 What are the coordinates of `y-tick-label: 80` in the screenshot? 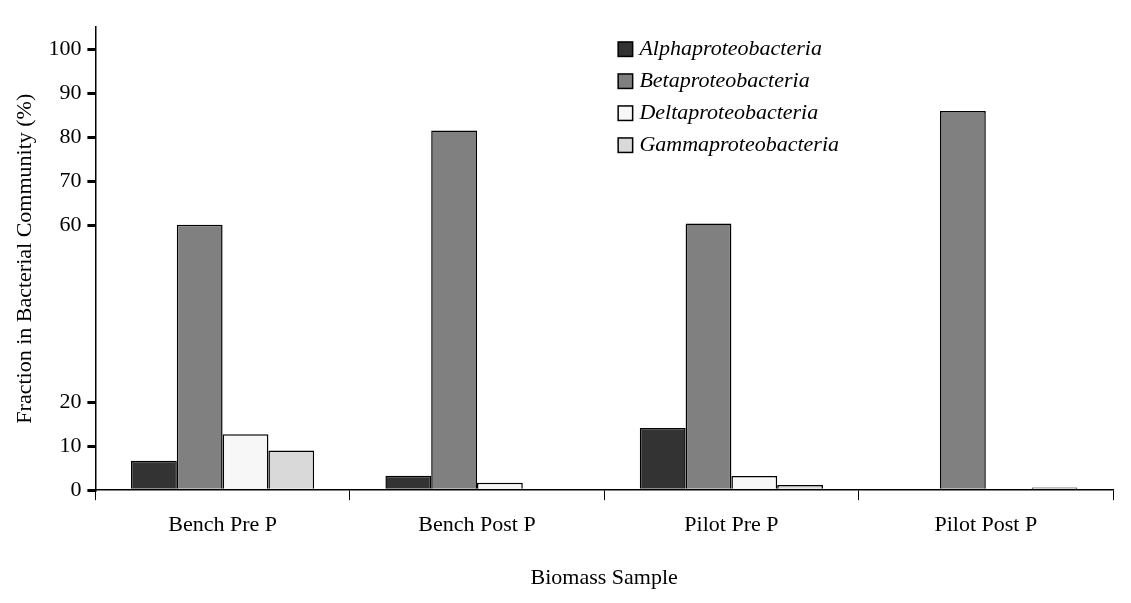 It's located at (70, 136).